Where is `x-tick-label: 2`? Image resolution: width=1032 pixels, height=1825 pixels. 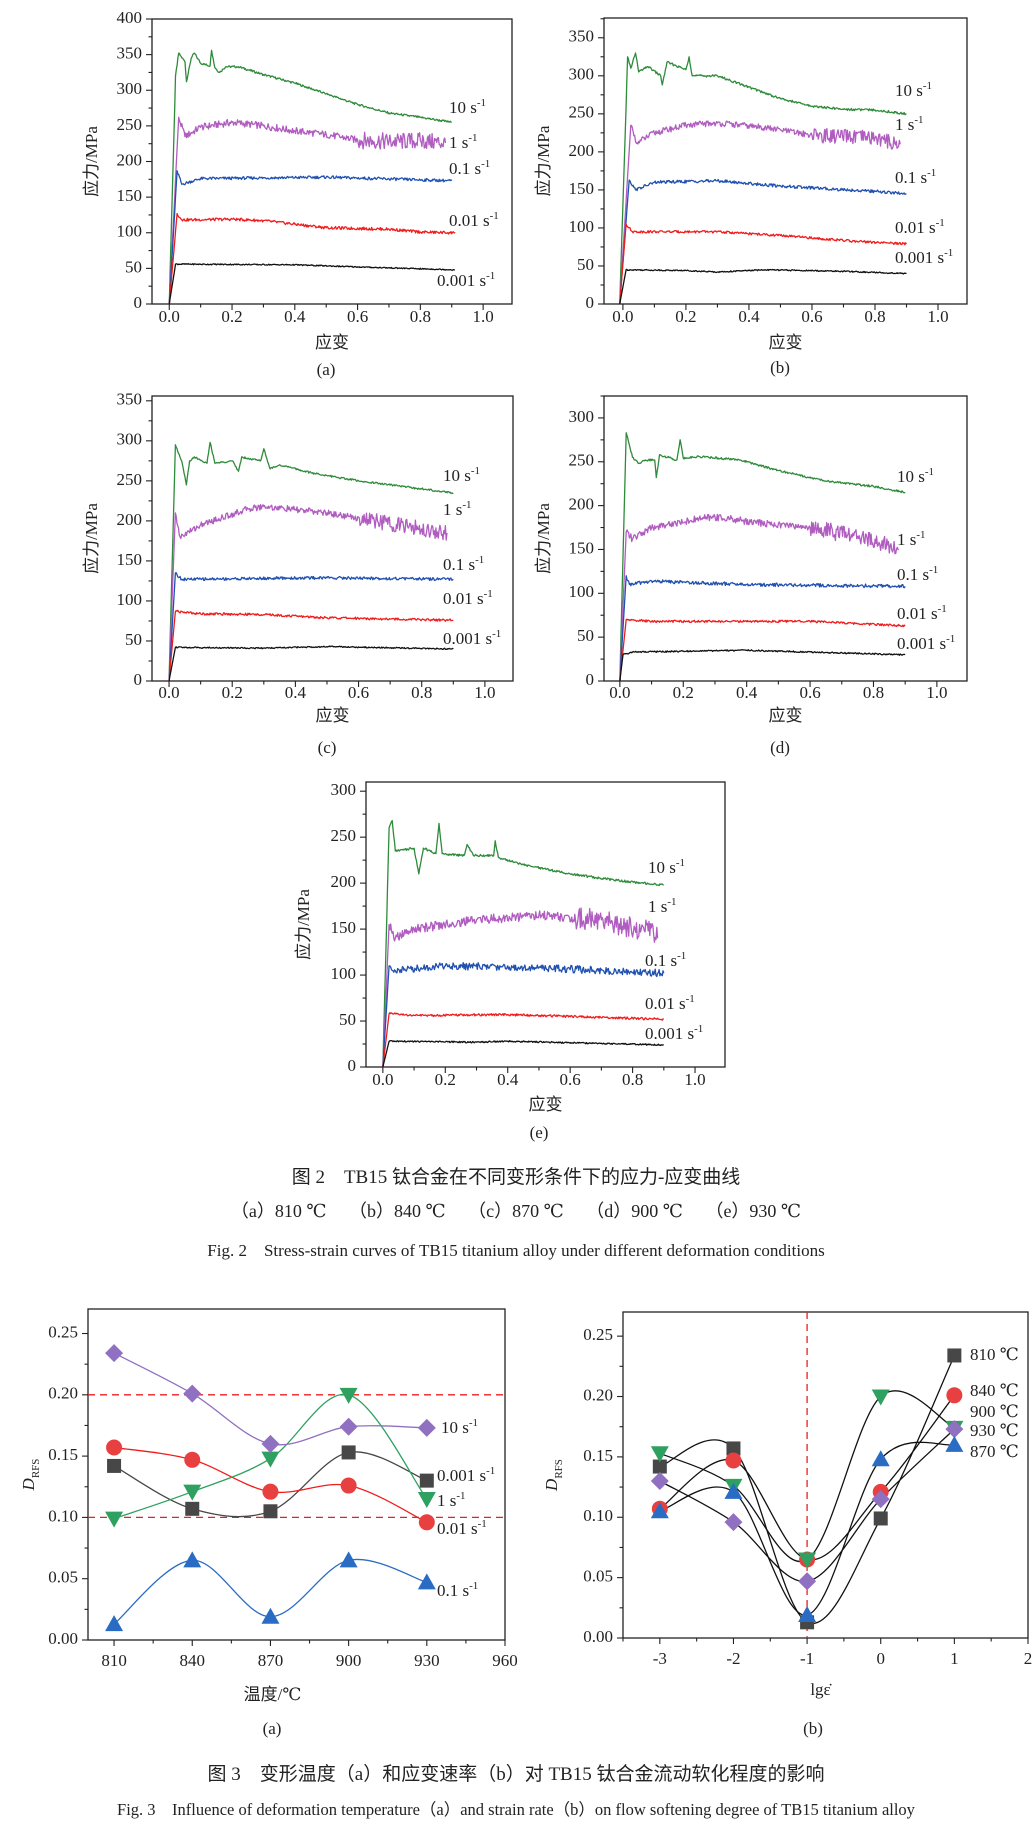
x-tick-label: 2 is located at coordinates (1028, 1658).